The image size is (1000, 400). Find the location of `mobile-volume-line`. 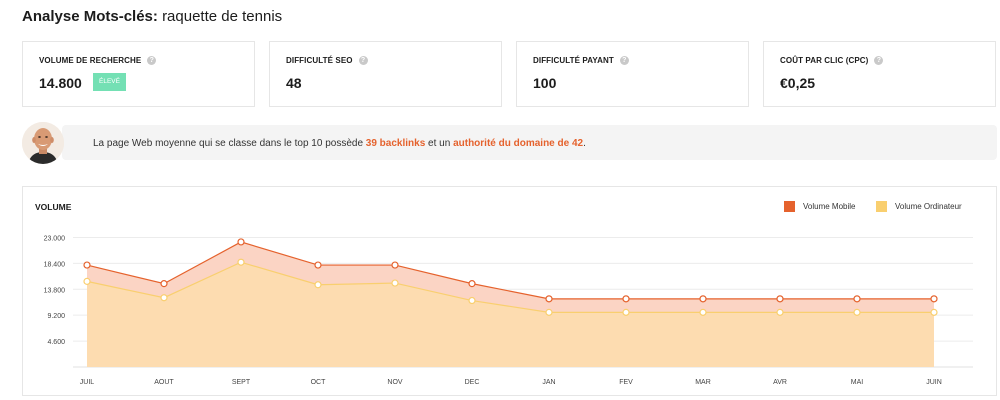

mobile-volume-line is located at coordinates (510, 270).